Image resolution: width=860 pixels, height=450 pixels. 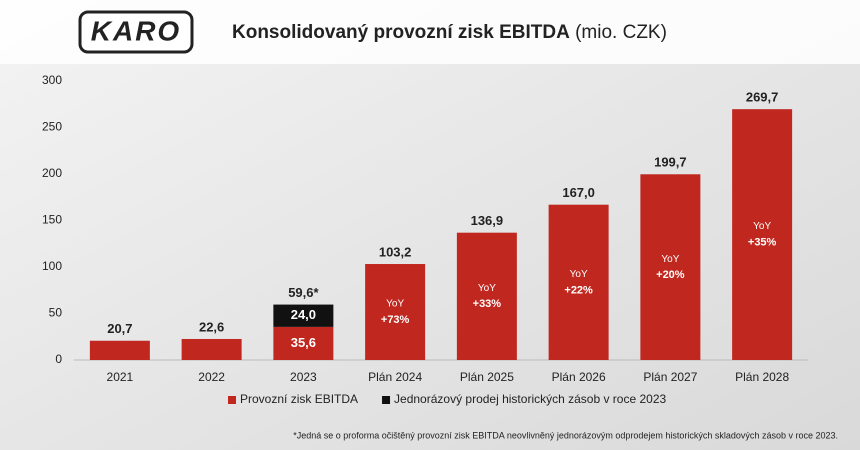 I want to click on logo: KARO, so click(x=136, y=30).